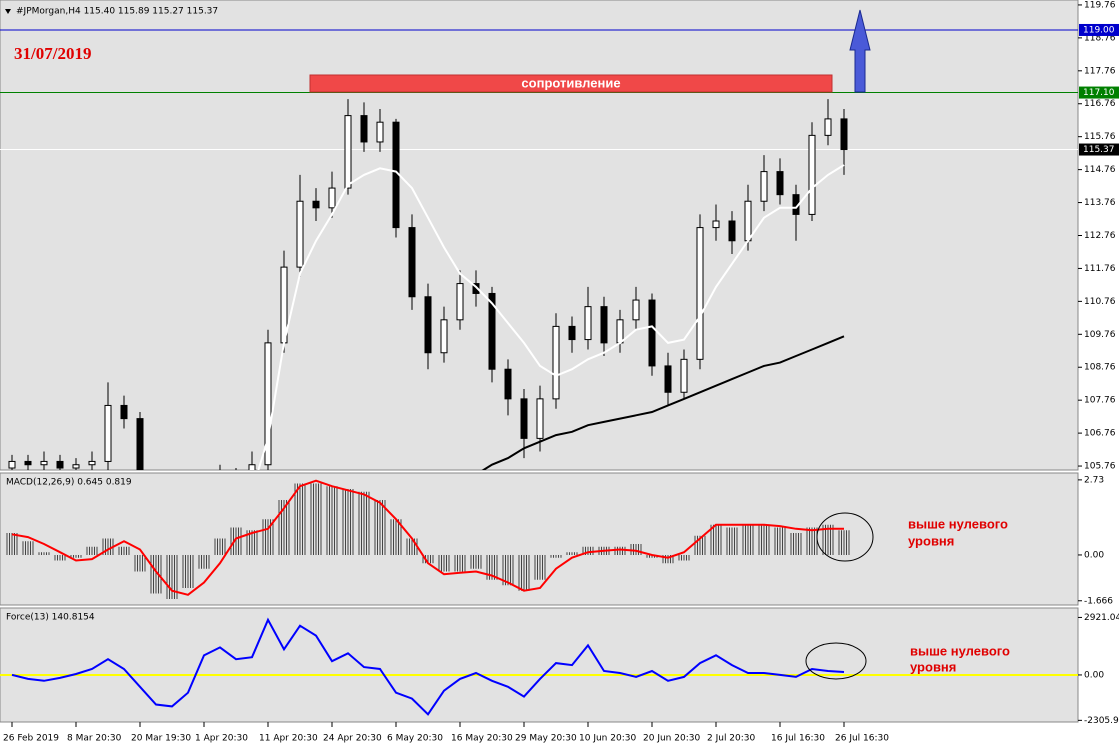 This screenshot has width=1119, height=749. What do you see at coordinates (117, 12) in the screenshot?
I see `chart-title: #JPMorgan,H4 115.40 115.89 115.27 115.37` at bounding box center [117, 12].